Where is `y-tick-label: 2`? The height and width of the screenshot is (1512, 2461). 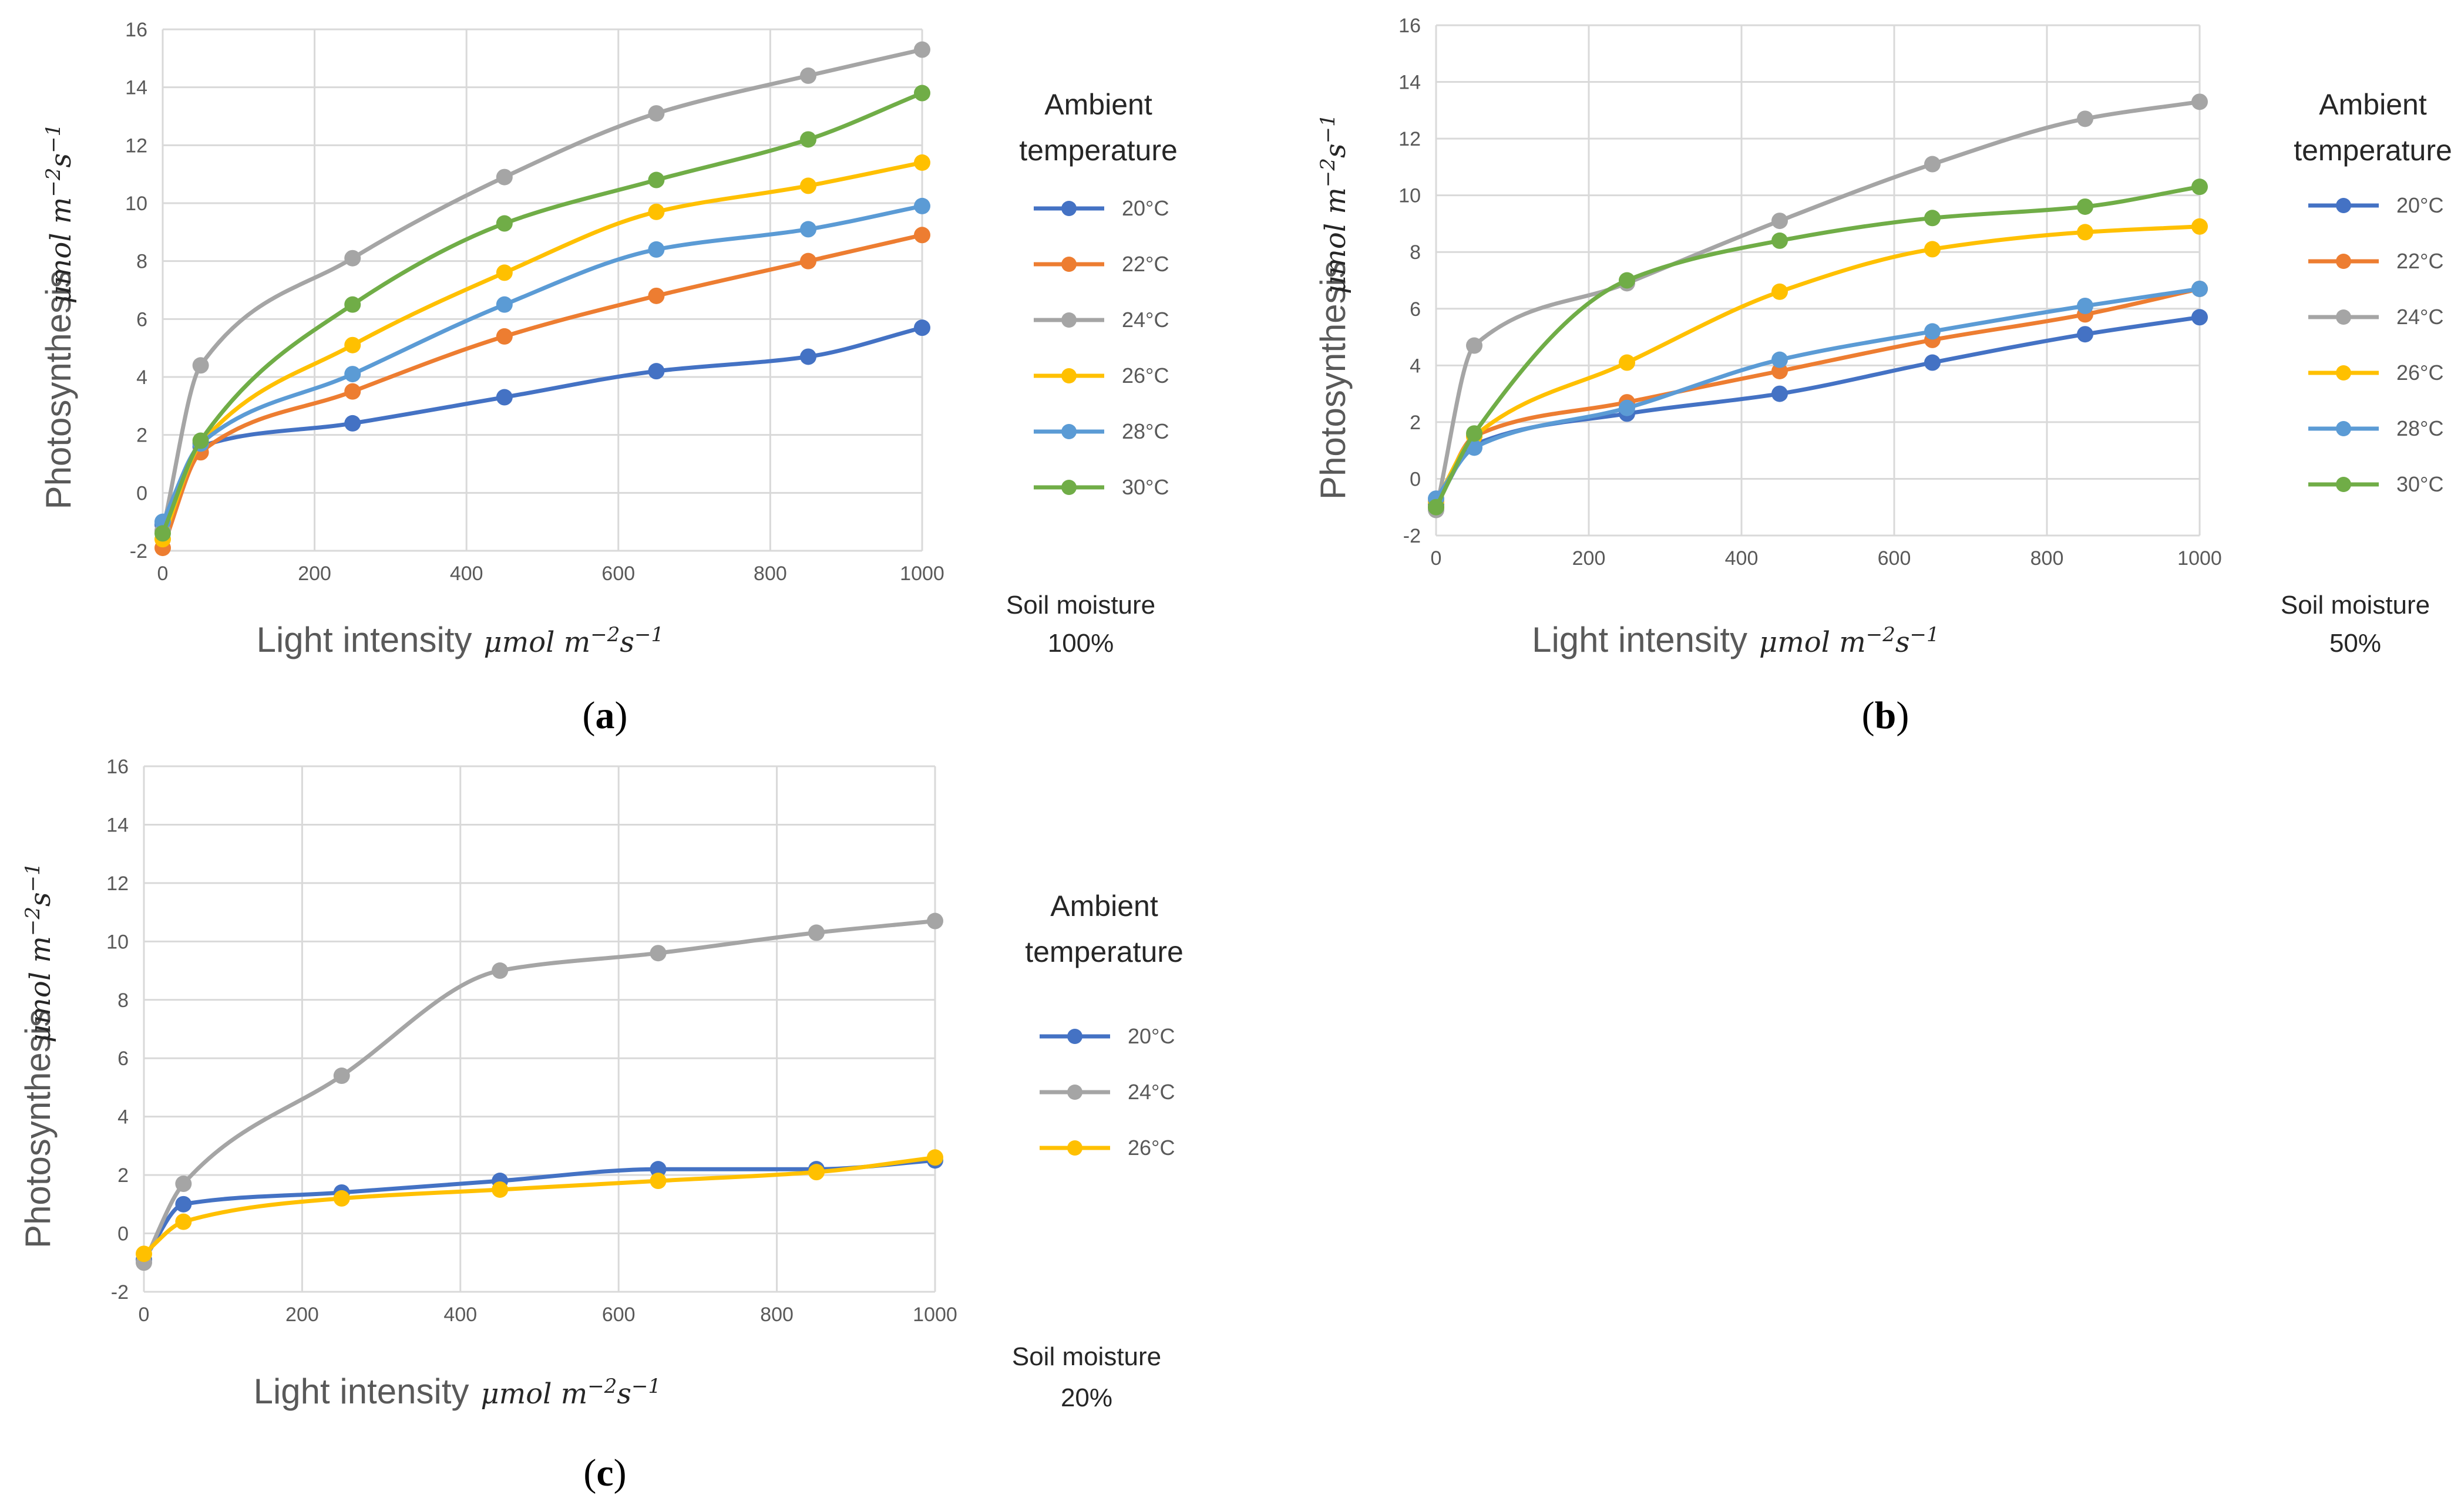 y-tick-label: 2 is located at coordinates (123, 1175).